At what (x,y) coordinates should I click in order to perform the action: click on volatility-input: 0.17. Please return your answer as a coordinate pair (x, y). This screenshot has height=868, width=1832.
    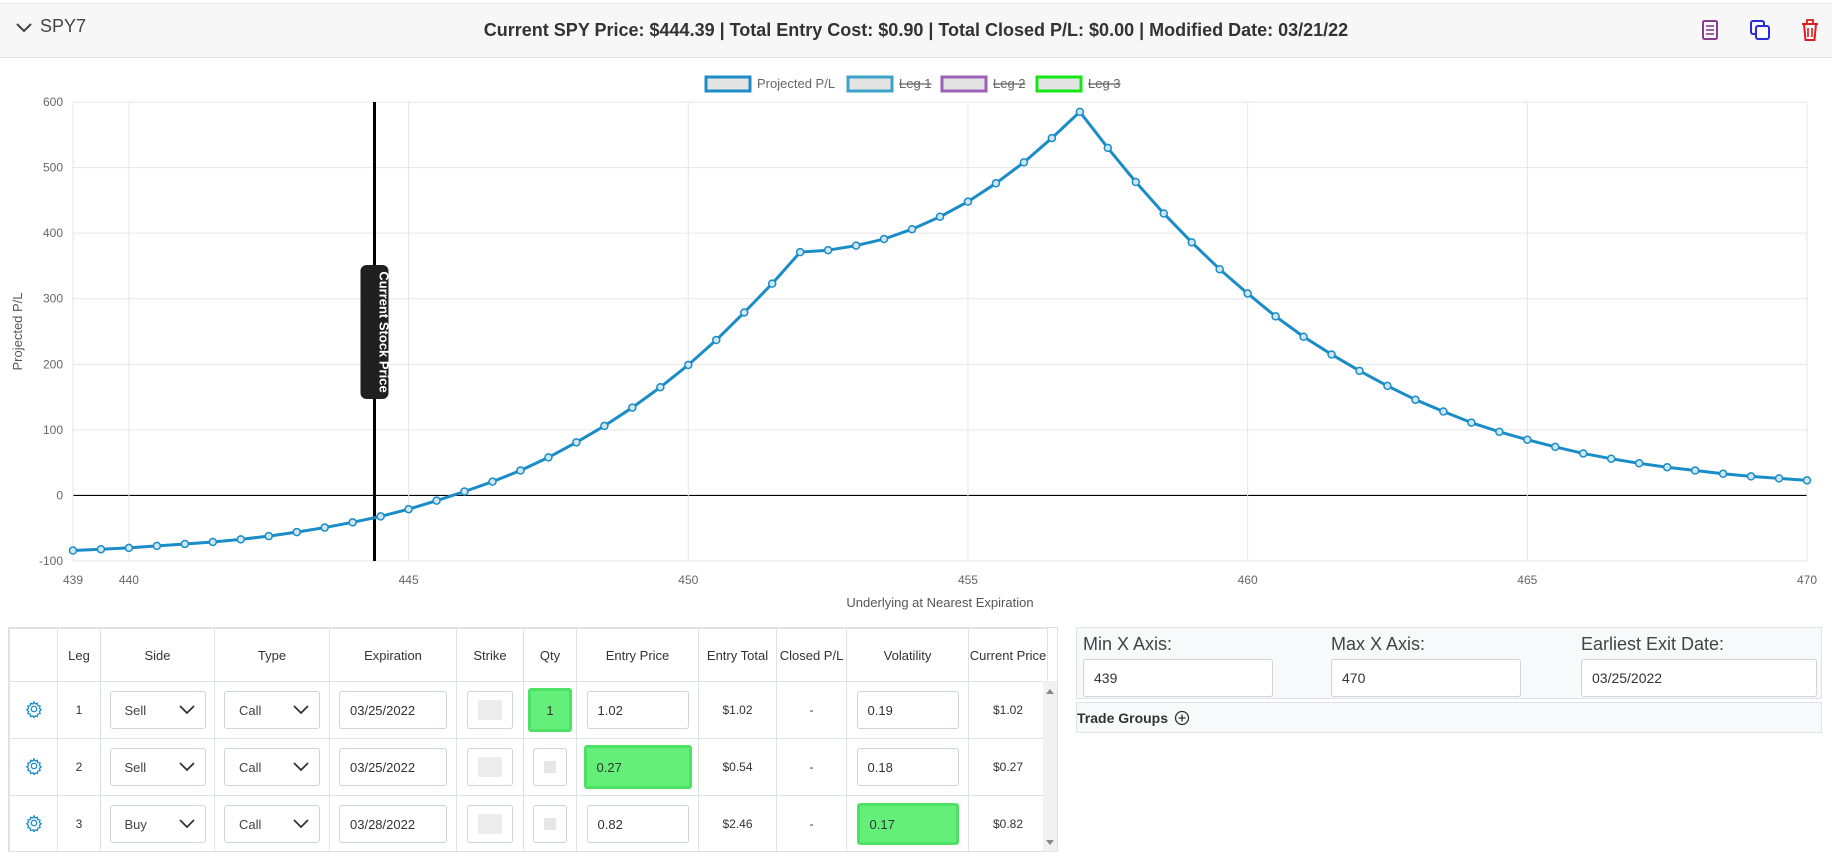
    Looking at the image, I should click on (907, 824).